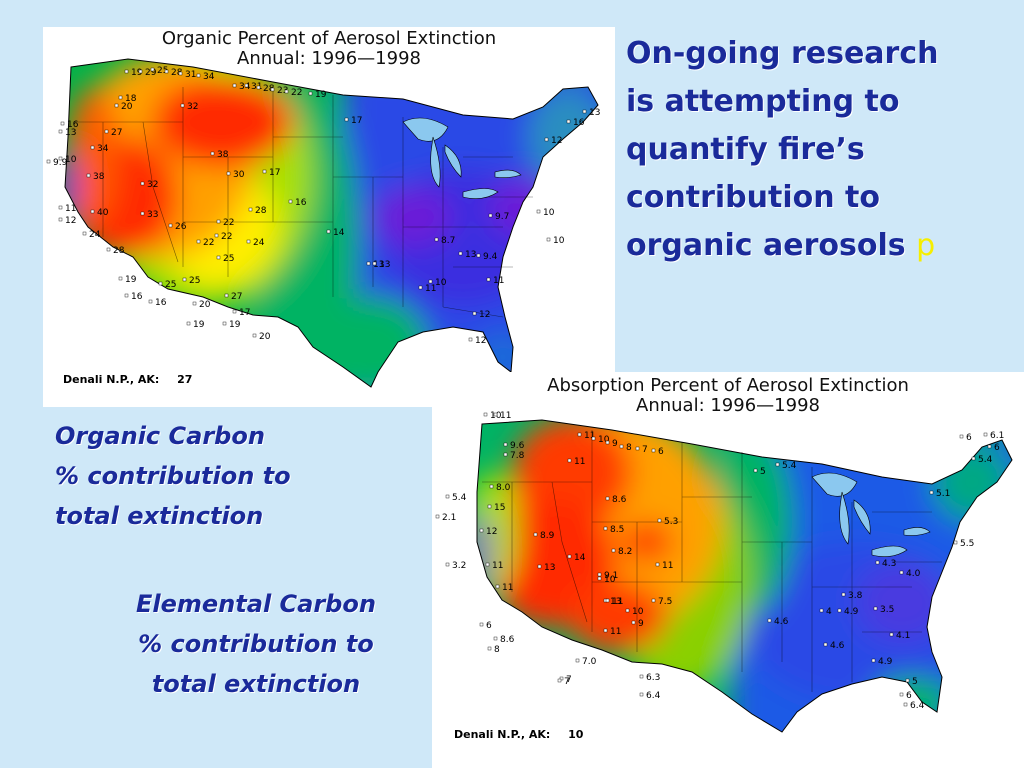 Image resolution: width=1024 pixels, height=768 pixels. Describe the element at coordinates (887, 610) in the screenshot. I see `station-value-label: 3.5` at that location.